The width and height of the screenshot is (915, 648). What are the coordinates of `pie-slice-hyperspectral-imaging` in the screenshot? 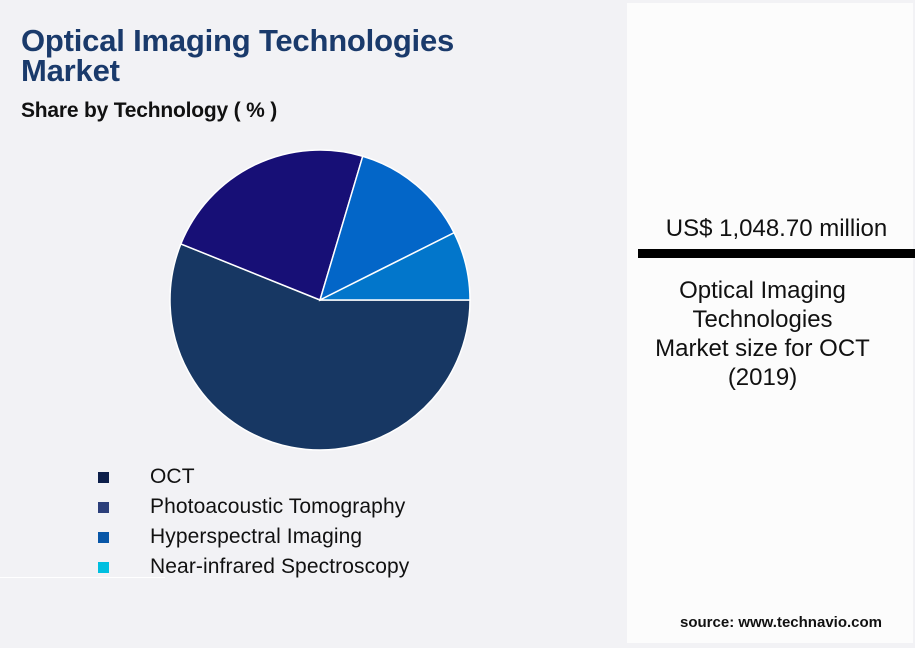 It's located at (387, 228).